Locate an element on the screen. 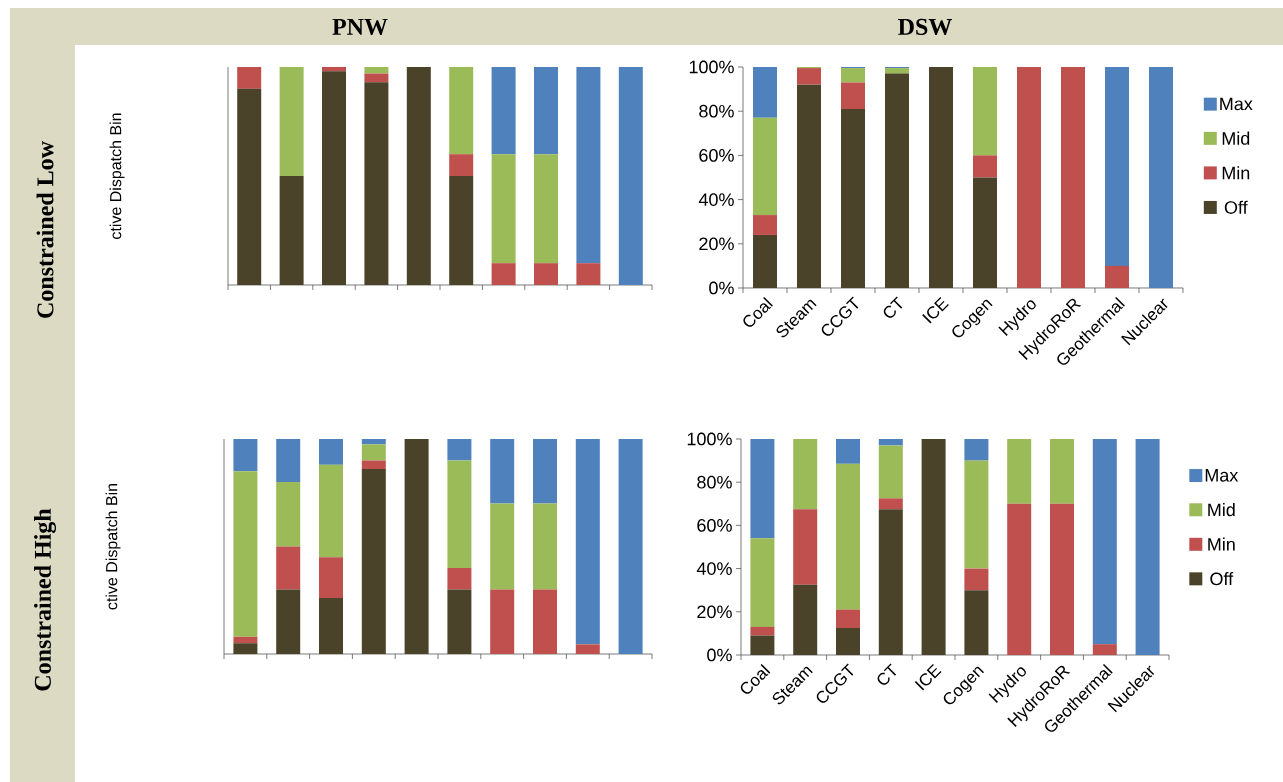  legend-label: Max is located at coordinates (1222, 475).